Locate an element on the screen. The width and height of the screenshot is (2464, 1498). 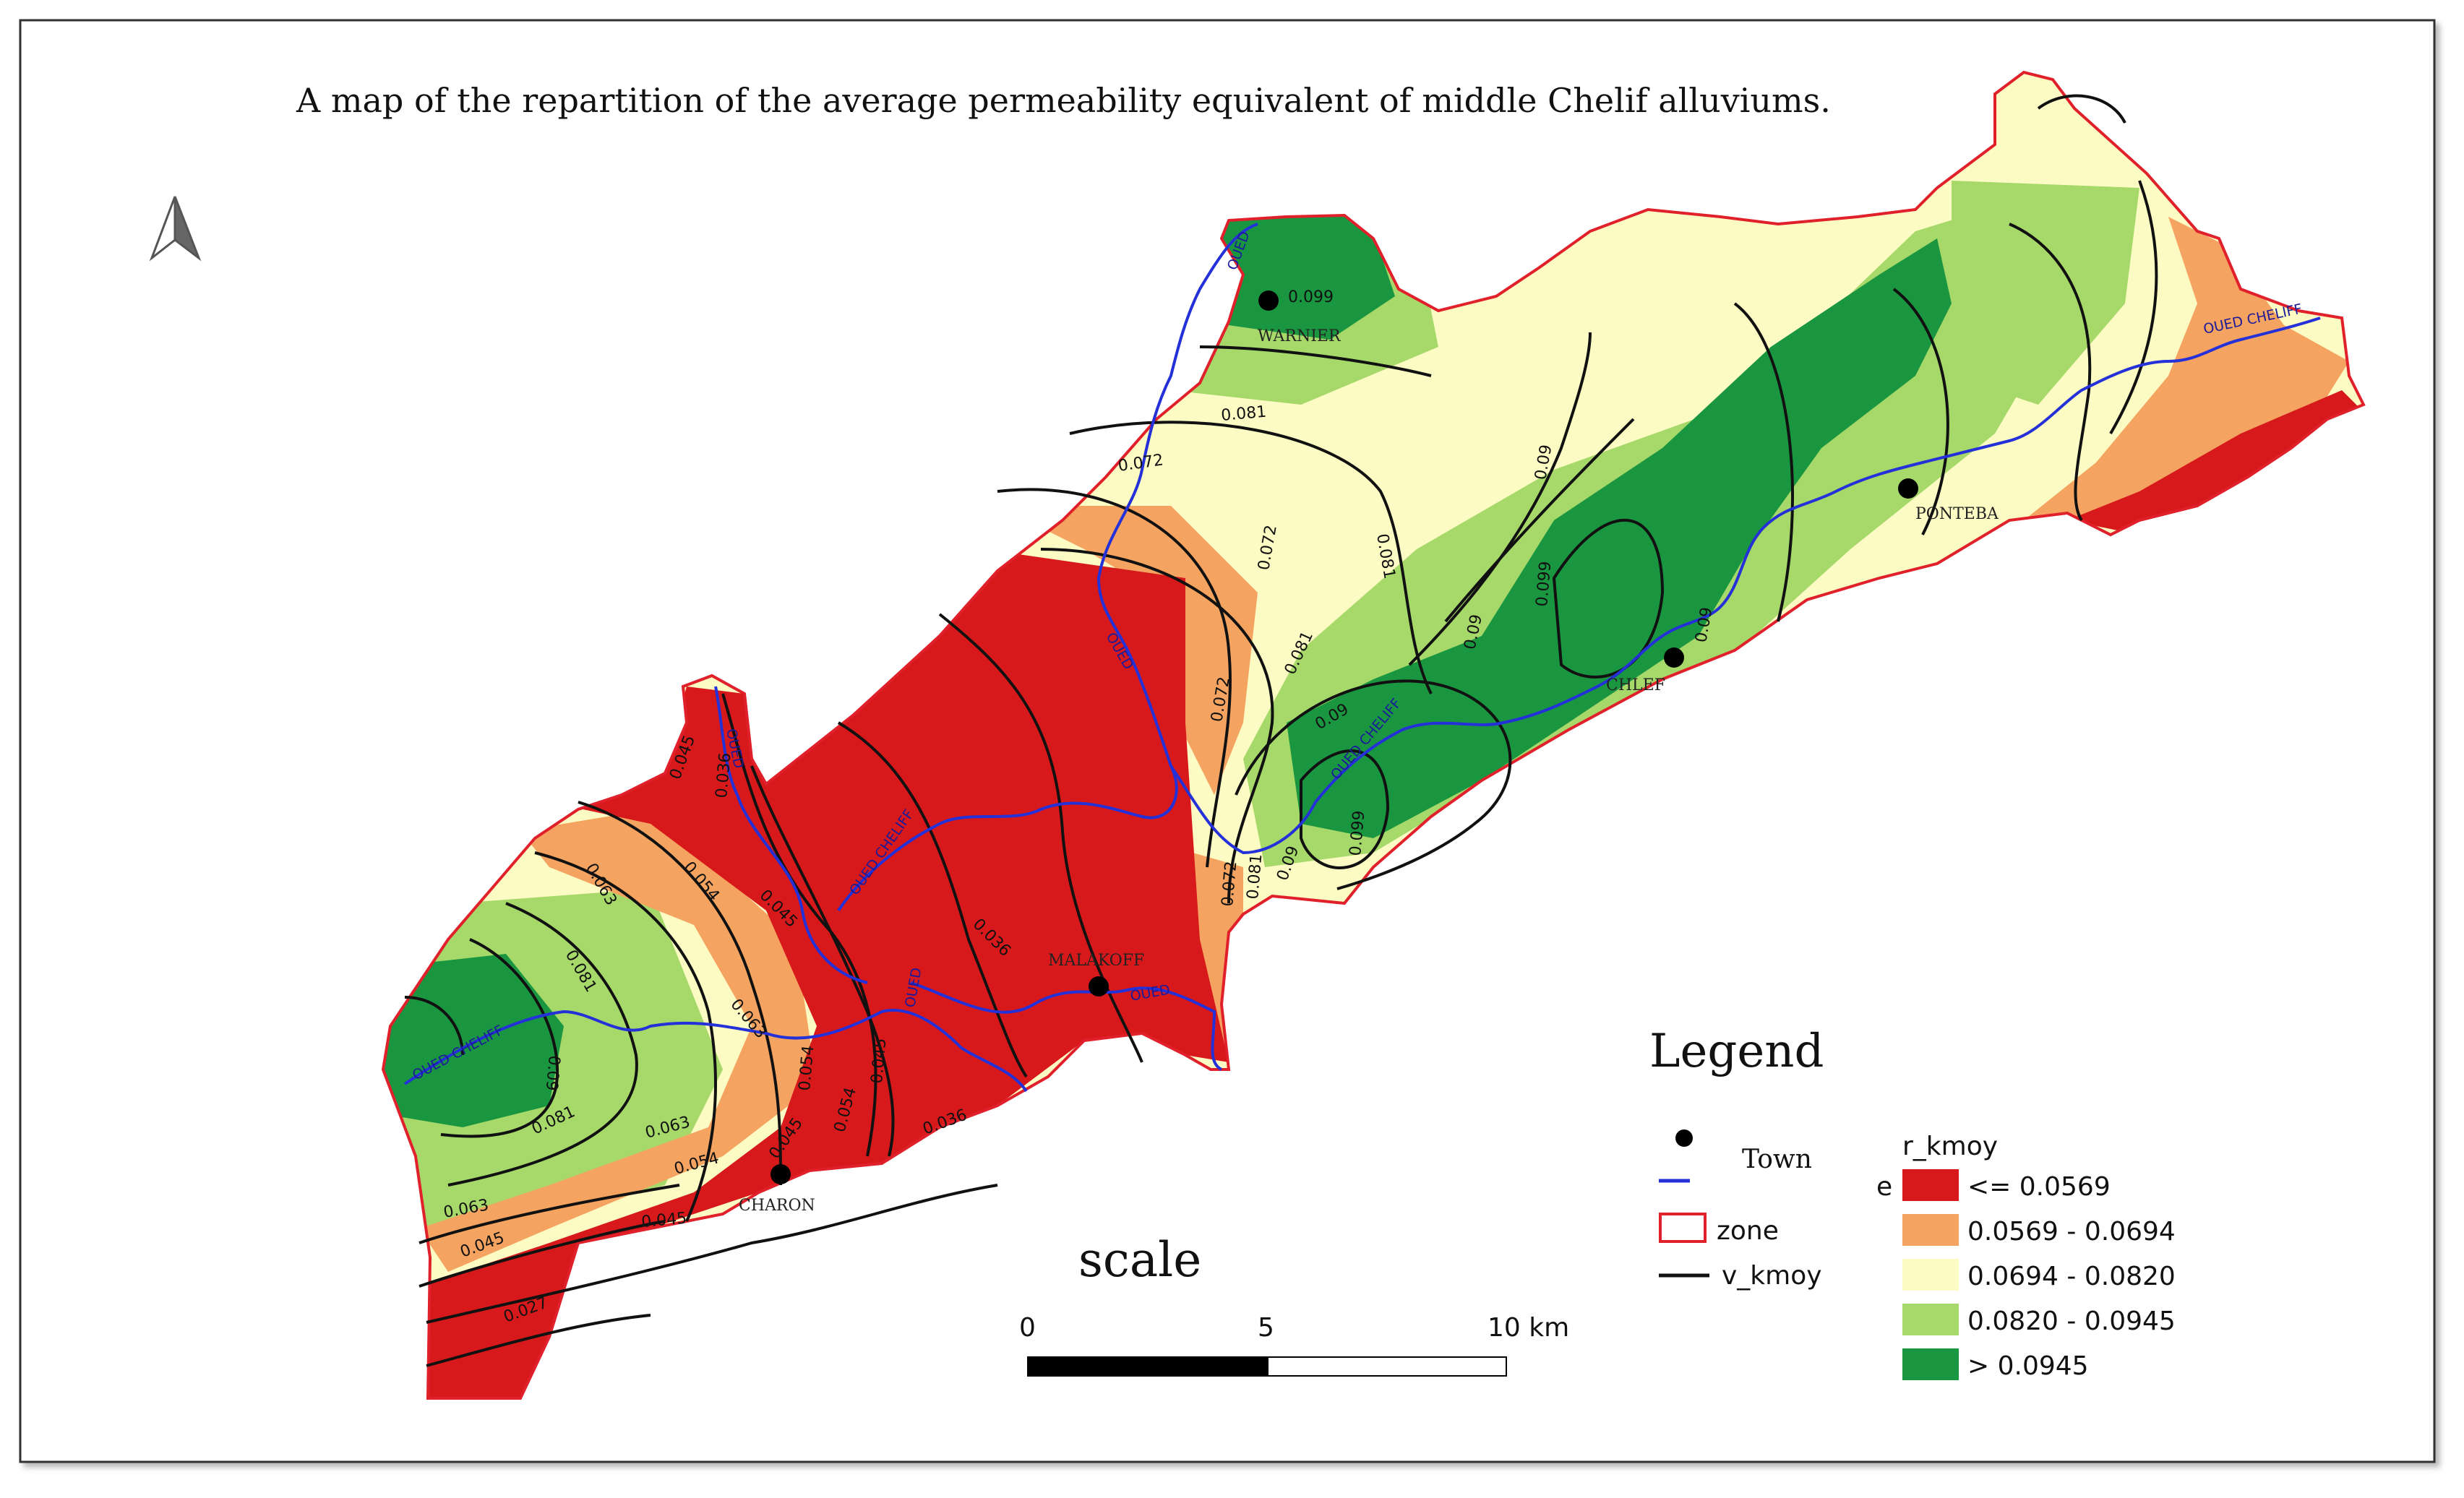
contour-label: 0.036 is located at coordinates (724, 775).